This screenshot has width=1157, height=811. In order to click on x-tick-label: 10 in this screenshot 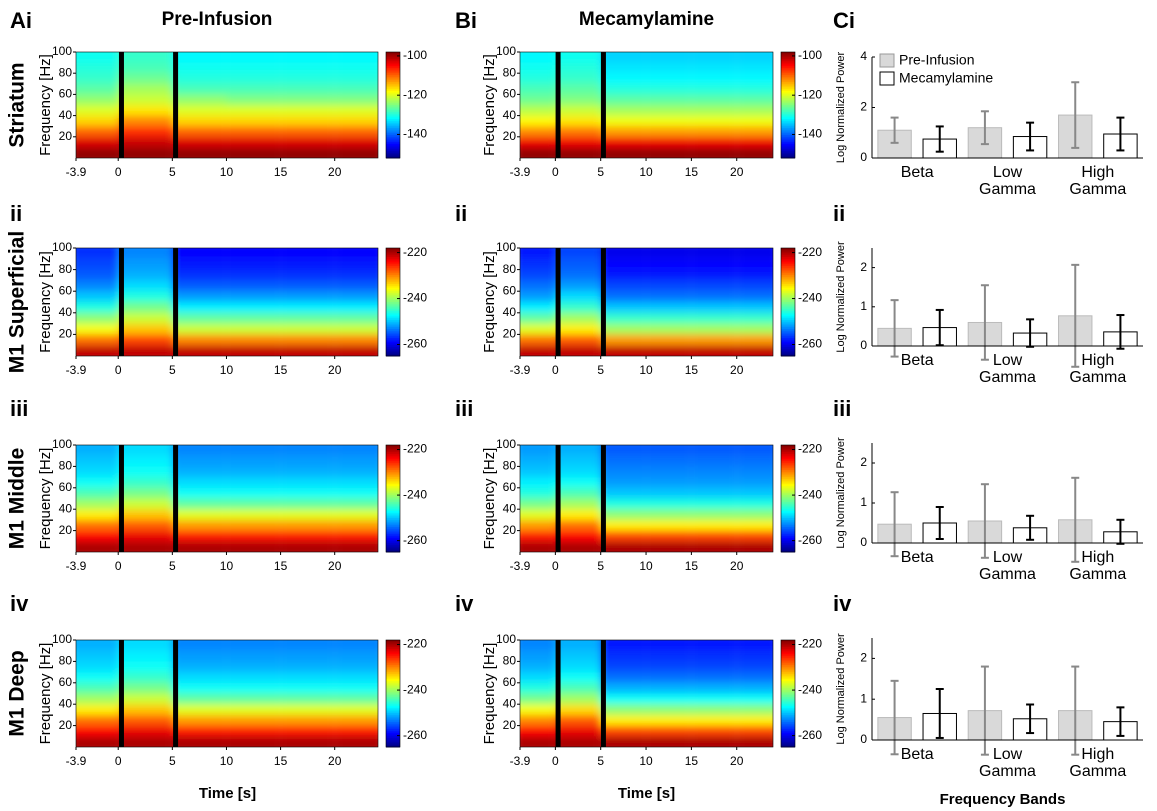, I will do `click(227, 172)`.